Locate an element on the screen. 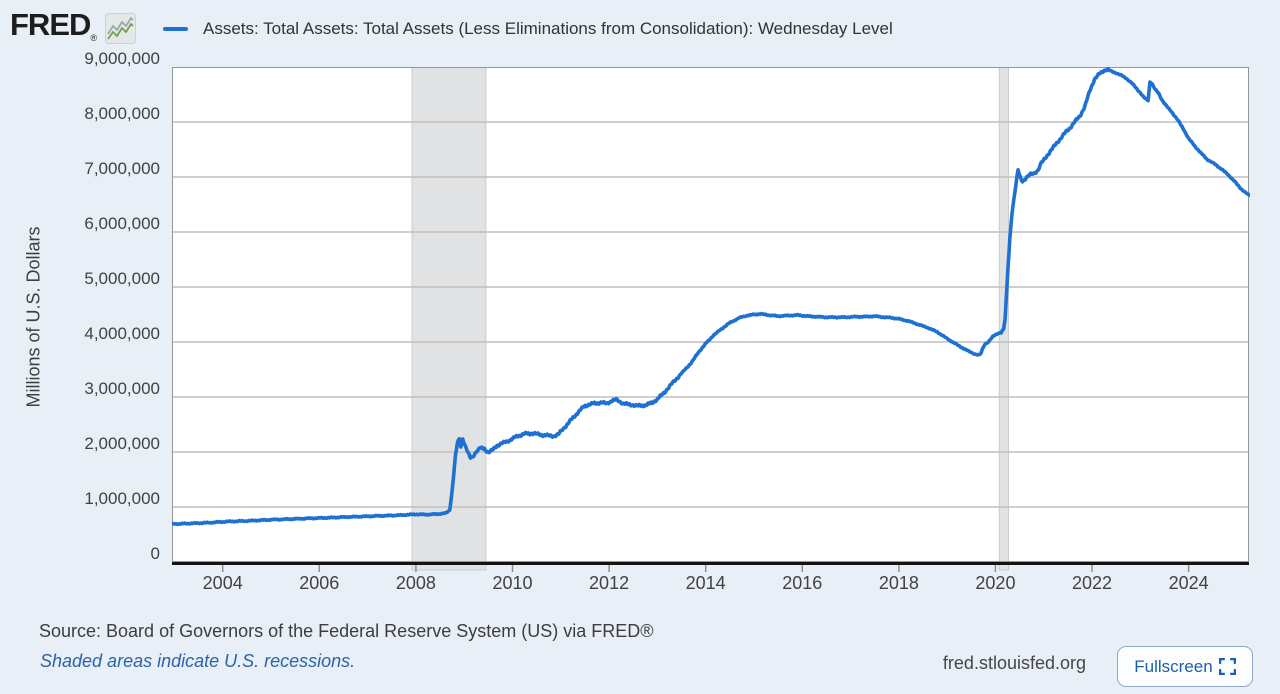 This screenshot has width=1280, height=694. x-tick-label: 2024 is located at coordinates (1188, 583).